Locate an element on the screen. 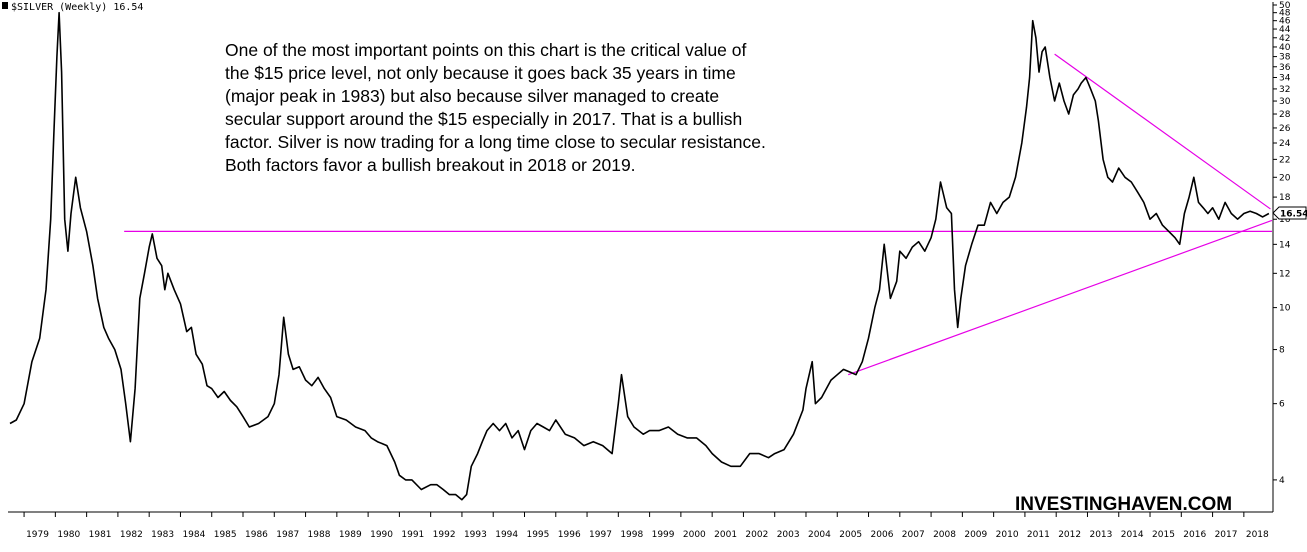 The width and height of the screenshot is (1307, 552). x-tick-label: 2007 is located at coordinates (913, 535).